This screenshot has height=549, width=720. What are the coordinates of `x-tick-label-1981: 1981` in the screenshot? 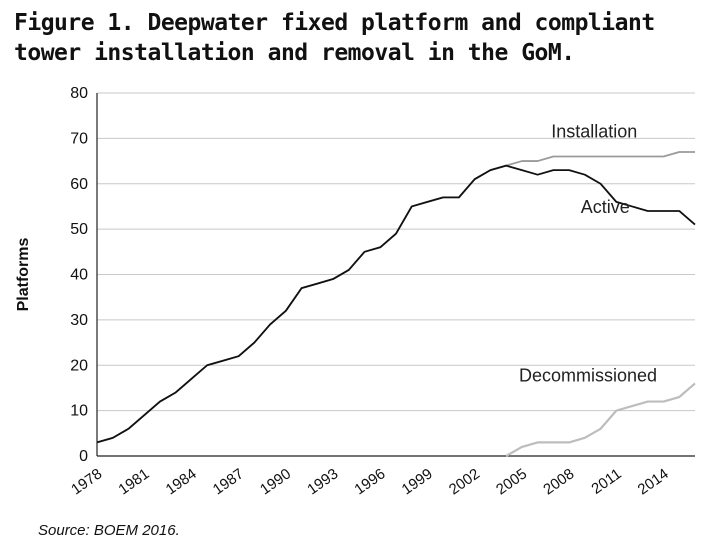 It's located at (133, 481).